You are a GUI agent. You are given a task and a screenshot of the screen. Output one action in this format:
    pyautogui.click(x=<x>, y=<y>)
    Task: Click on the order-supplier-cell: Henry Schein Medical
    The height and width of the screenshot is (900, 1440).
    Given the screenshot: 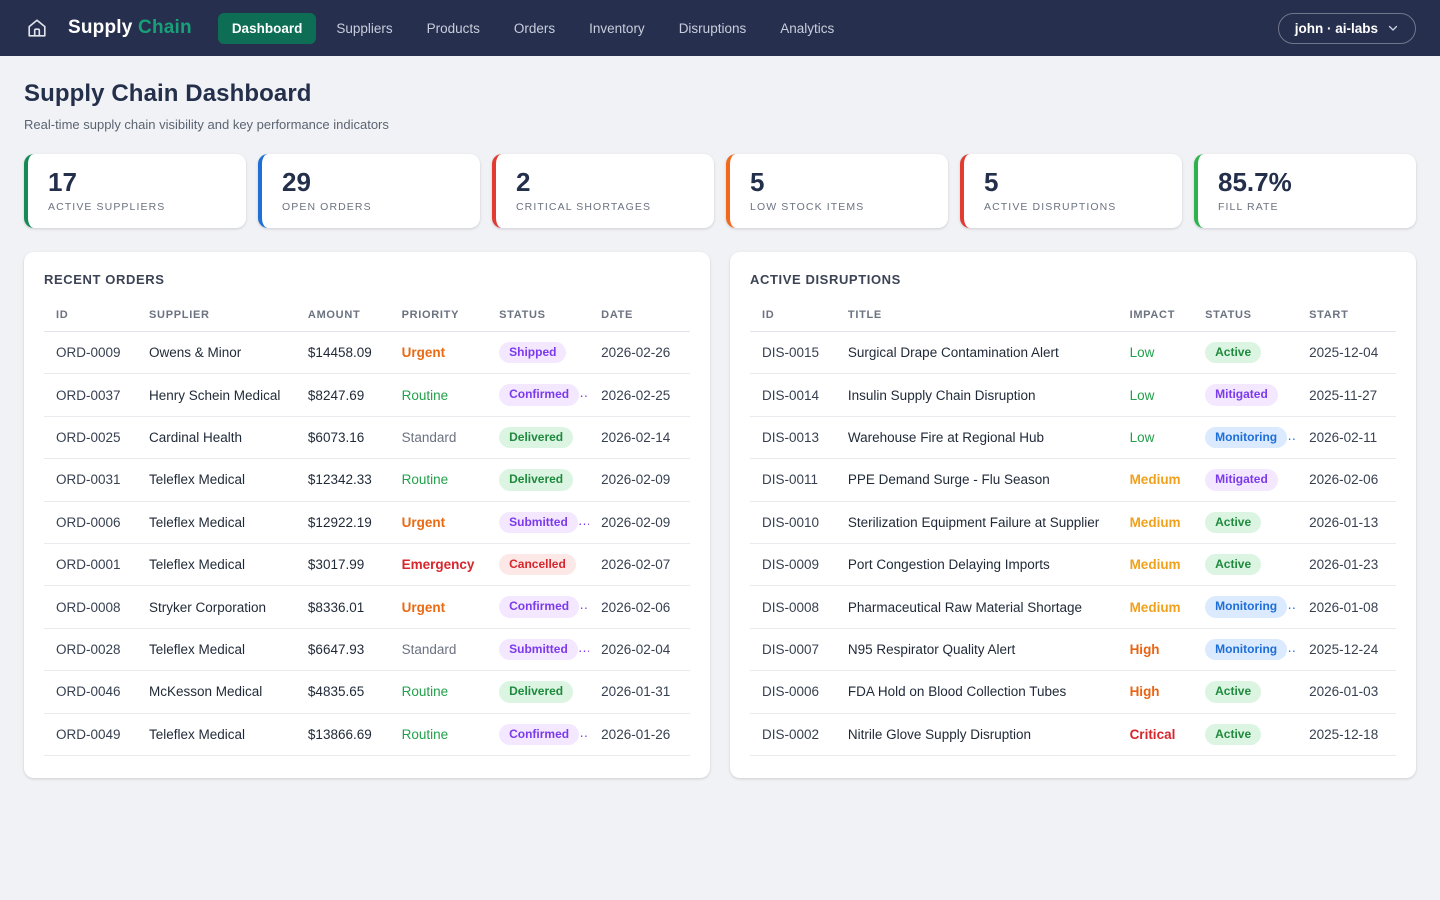 What is the action you would take?
    pyautogui.click(x=216, y=395)
    